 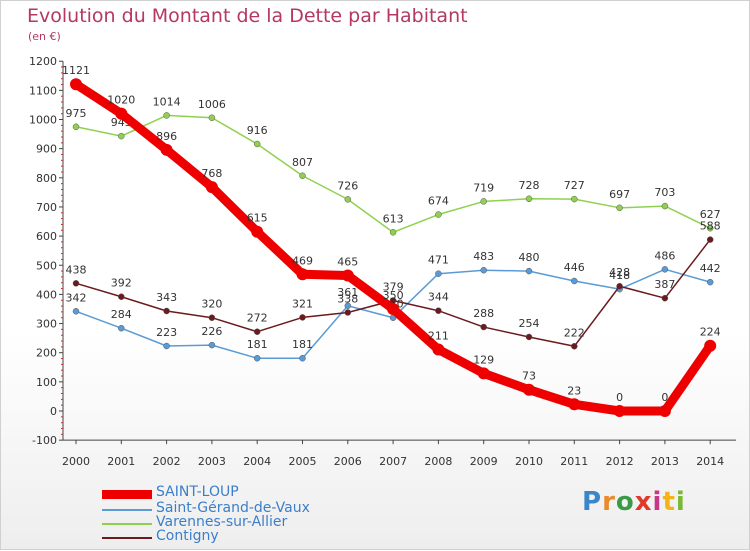 What do you see at coordinates (347, 261) in the screenshot?
I see `data-label: 465` at bounding box center [347, 261].